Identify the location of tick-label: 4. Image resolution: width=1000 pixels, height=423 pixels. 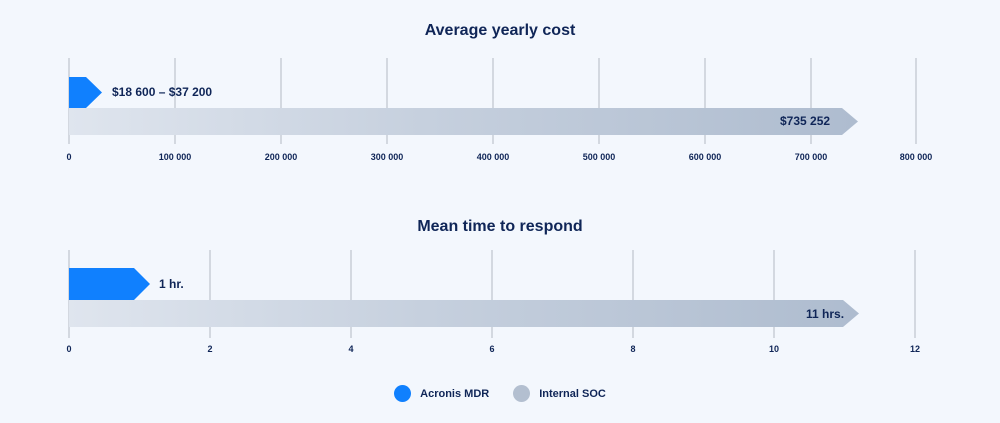
(351, 349).